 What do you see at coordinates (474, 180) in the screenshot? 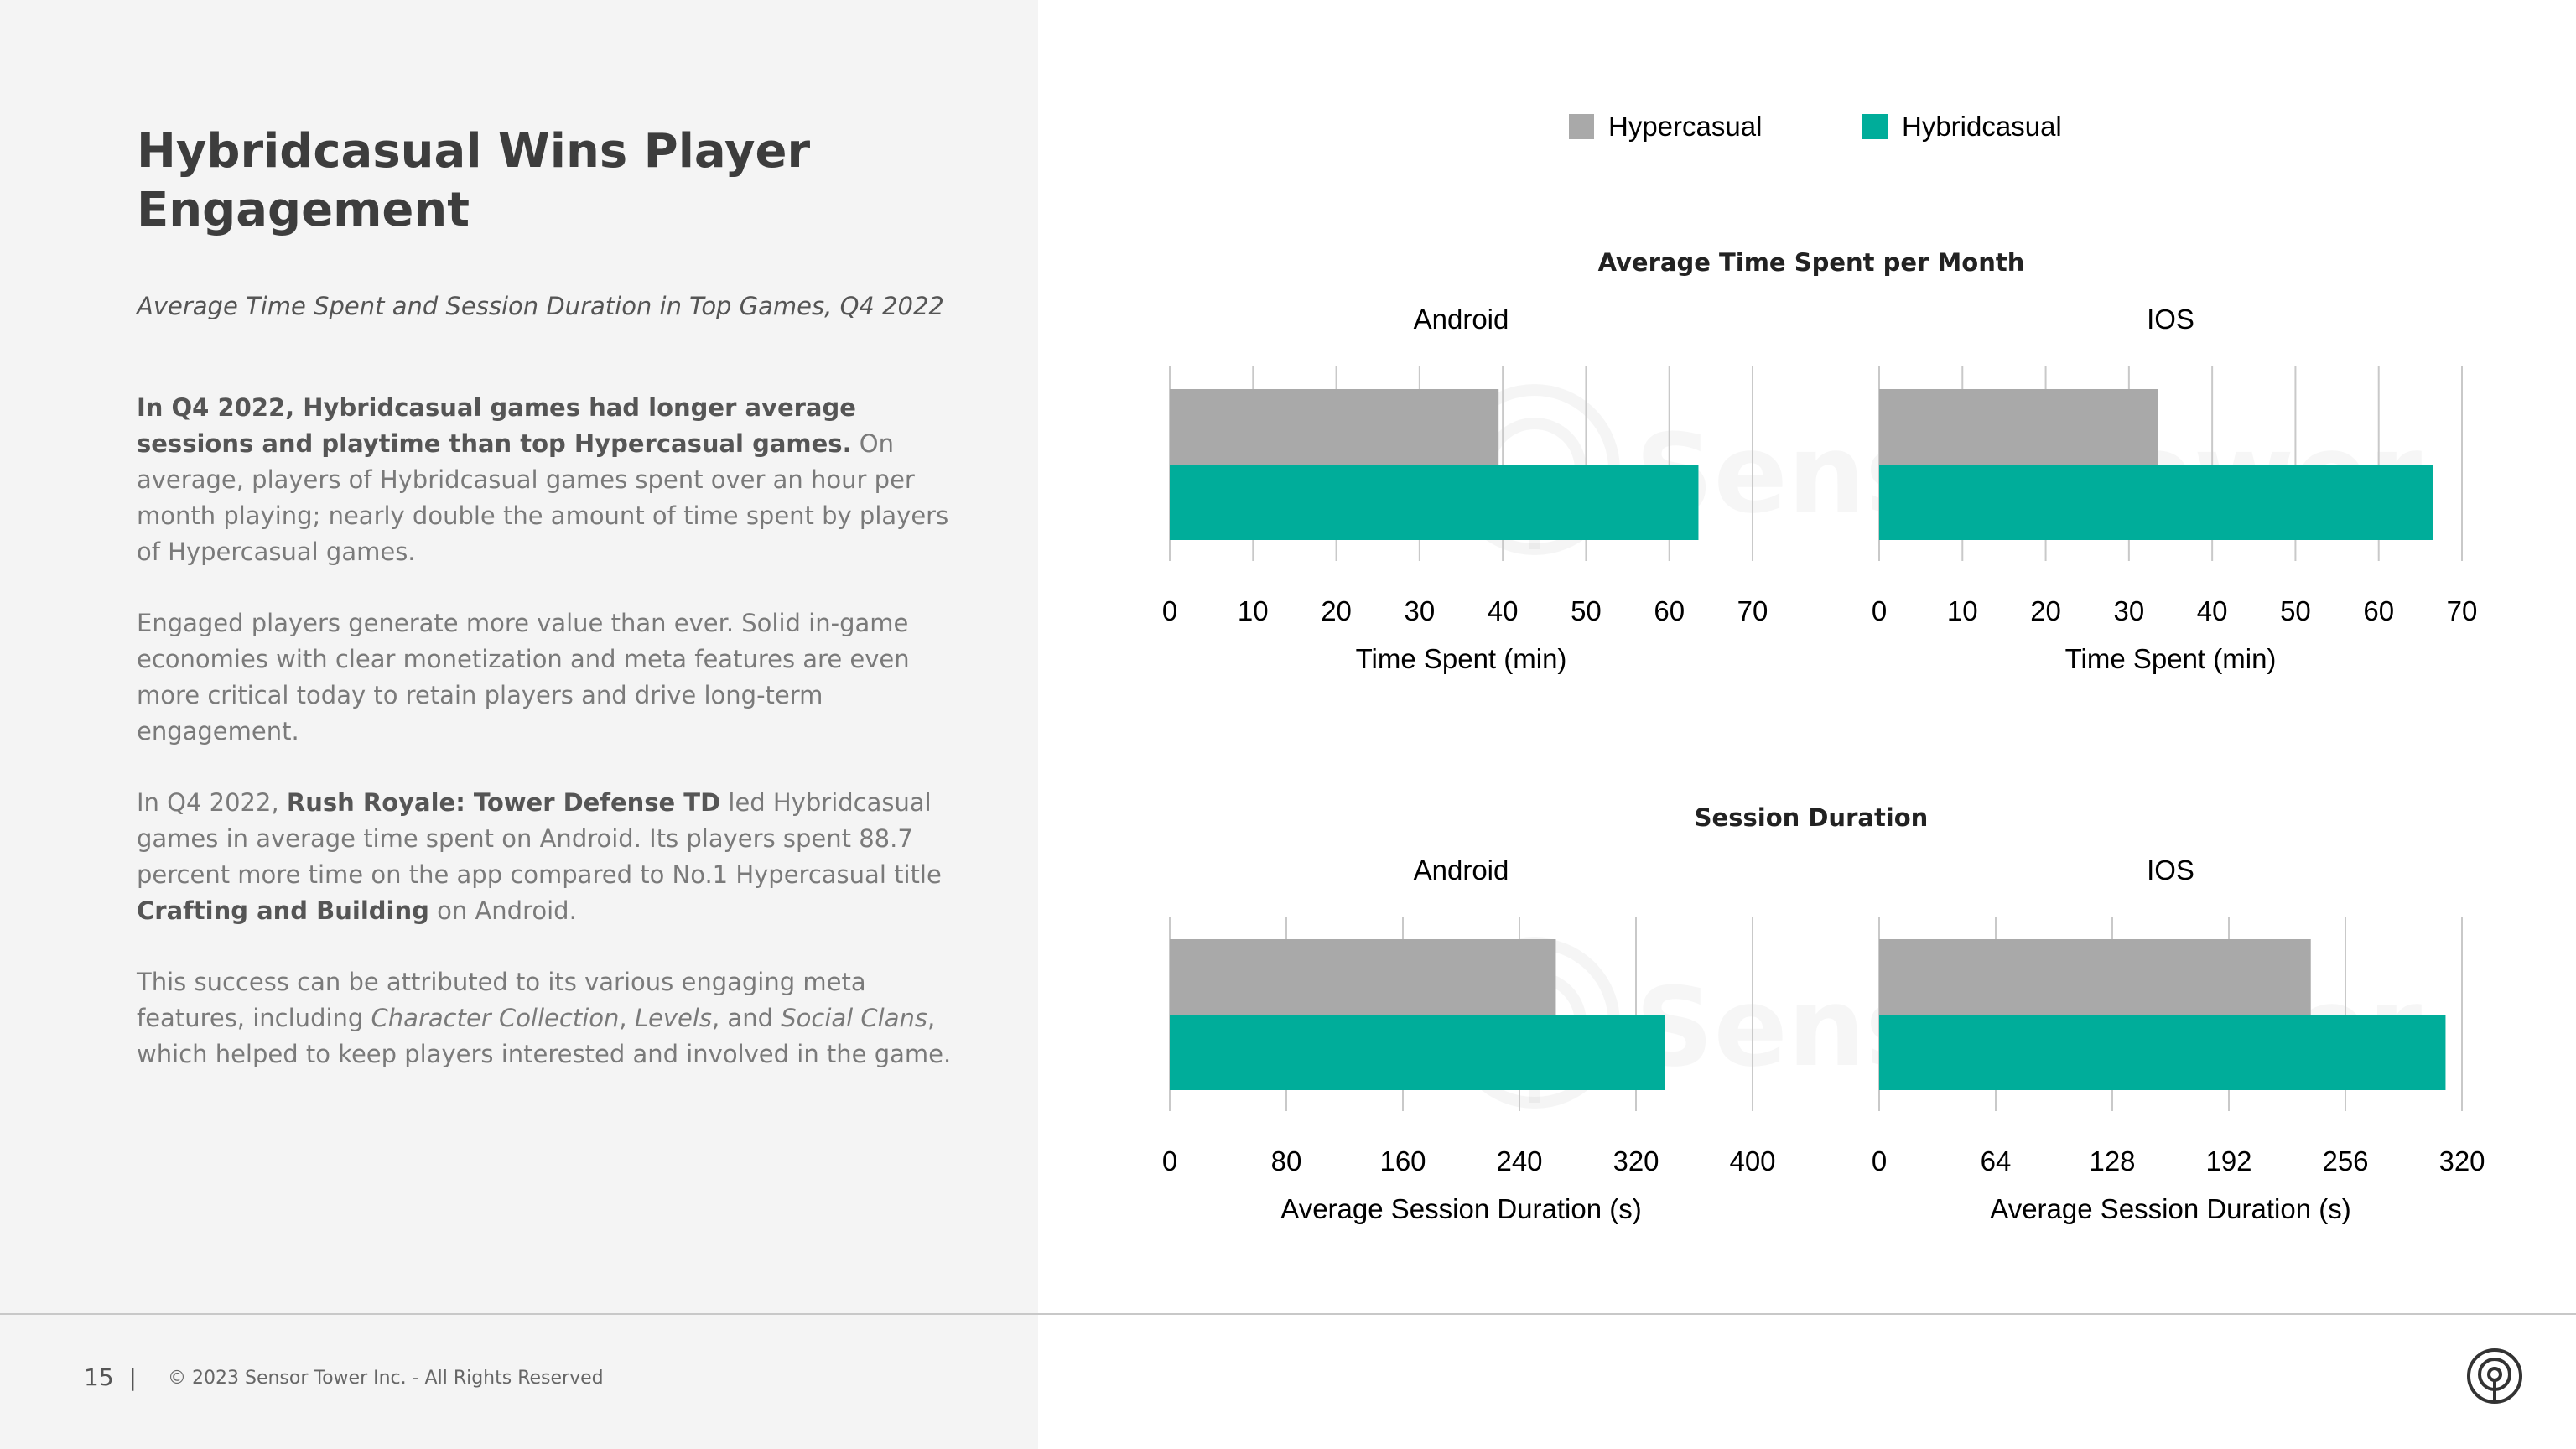
I see `page-title: Hybridcasual Wins Player Engagement` at bounding box center [474, 180].